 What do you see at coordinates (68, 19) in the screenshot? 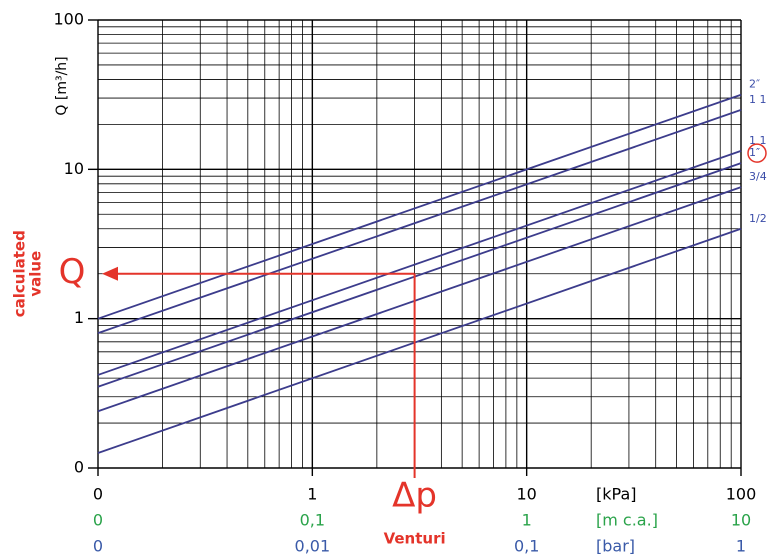
I see `y-tick-label: 100` at bounding box center [68, 19].